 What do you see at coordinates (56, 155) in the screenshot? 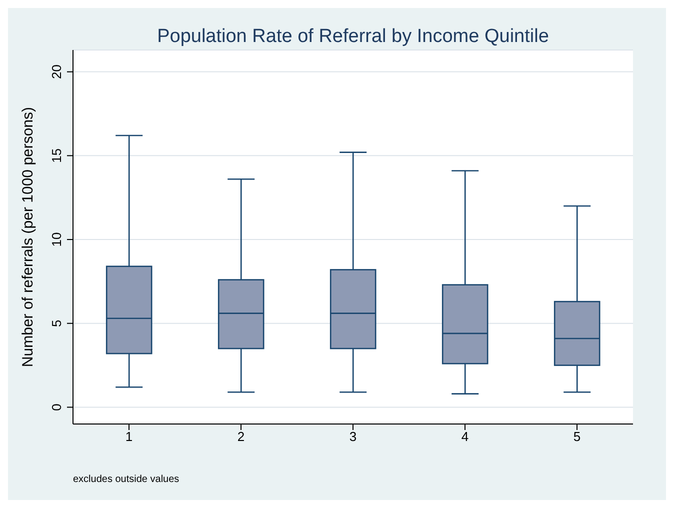
I see `y-tick-label: 15` at bounding box center [56, 155].